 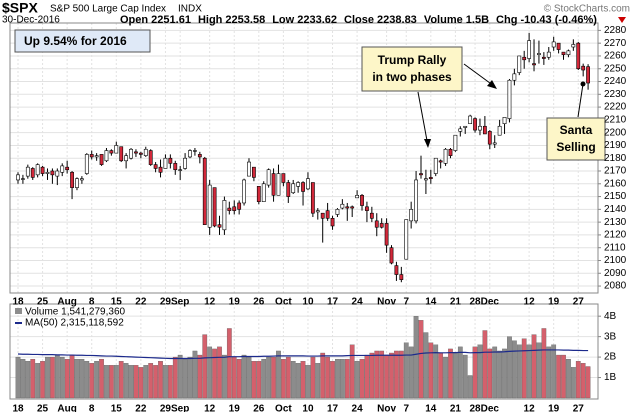 What do you see at coordinates (141, 302) in the screenshot?
I see `x-tick-label: 22` at bounding box center [141, 302].